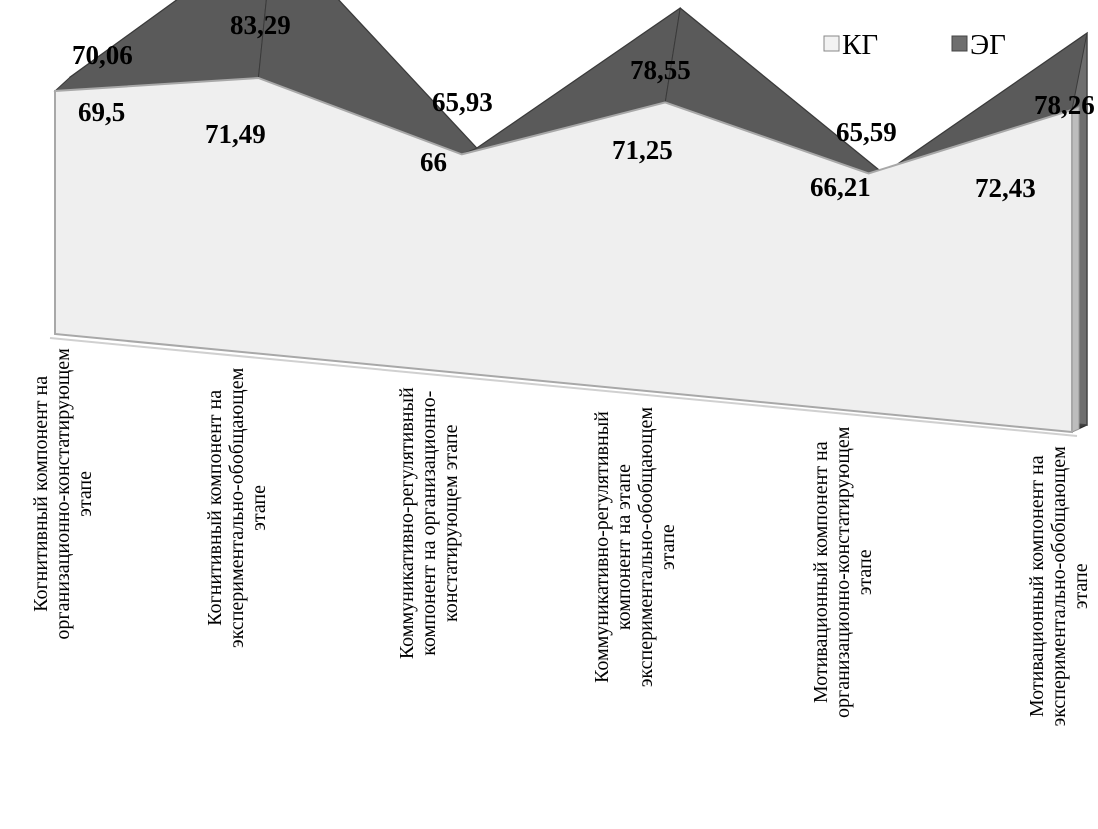 This screenshot has width=1098, height=829. Describe the element at coordinates (660, 70) in the screenshot. I see `eg-value-label-4: 78,55` at that location.